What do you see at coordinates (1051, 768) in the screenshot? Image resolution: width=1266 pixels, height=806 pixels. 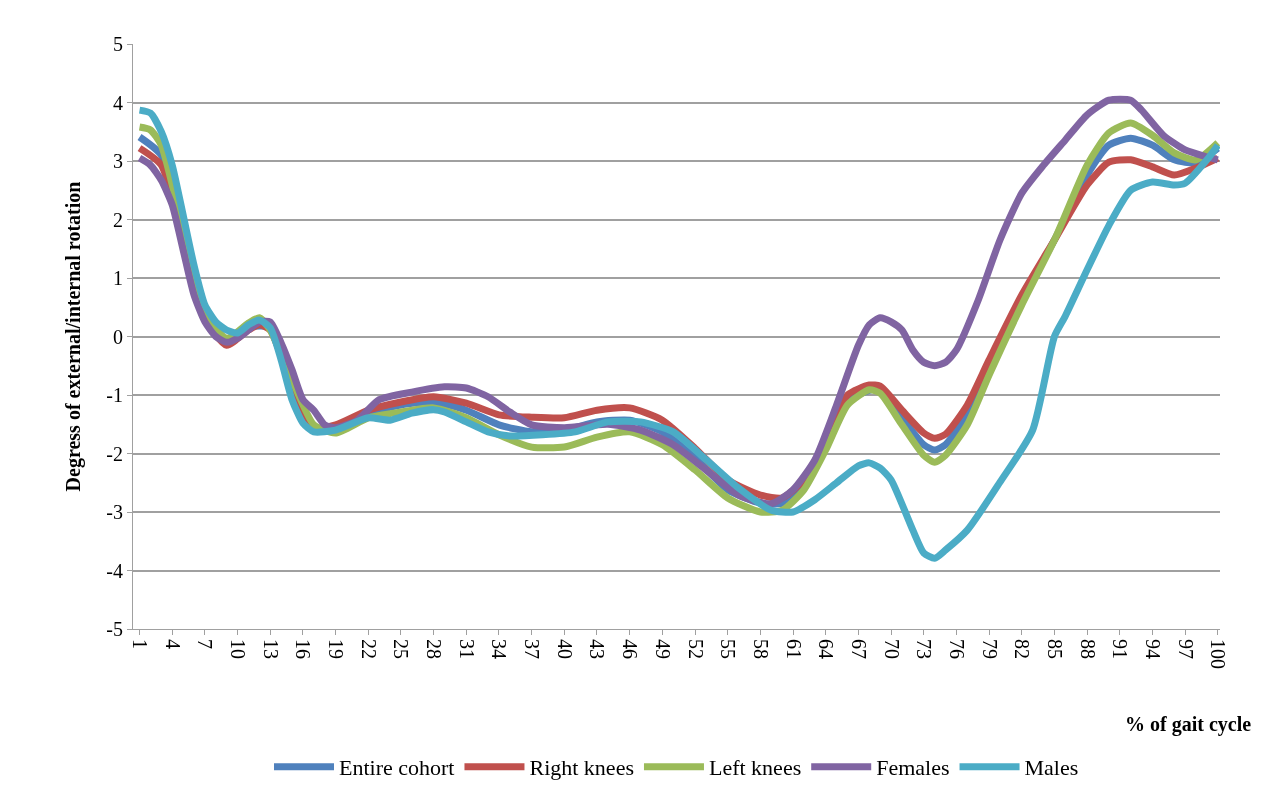 I see `legend-label: Males` at bounding box center [1051, 768].